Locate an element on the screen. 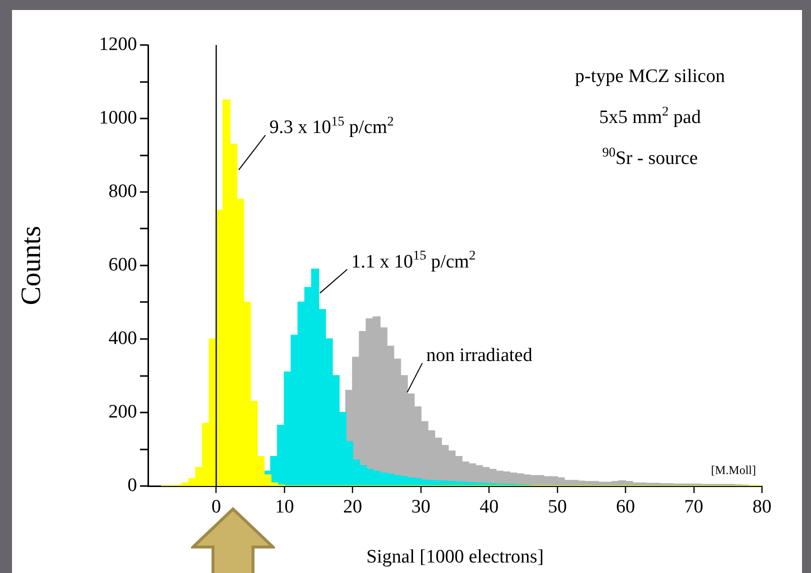 This screenshot has height=573, width=811. y-tick-label: 400 is located at coordinates (122, 338).